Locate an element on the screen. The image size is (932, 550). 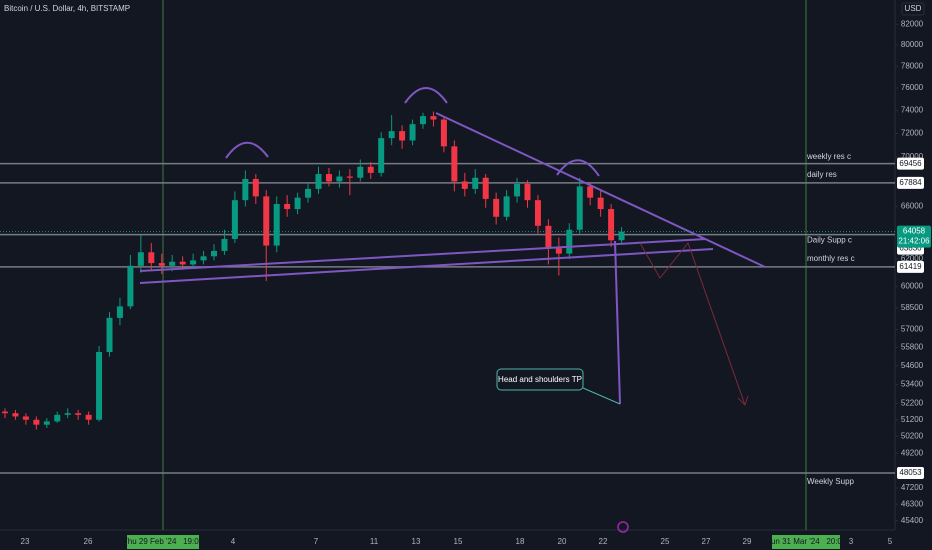
cursor-label: Sun 31 Mar '24 20:00 is located at coordinates (806, 541).